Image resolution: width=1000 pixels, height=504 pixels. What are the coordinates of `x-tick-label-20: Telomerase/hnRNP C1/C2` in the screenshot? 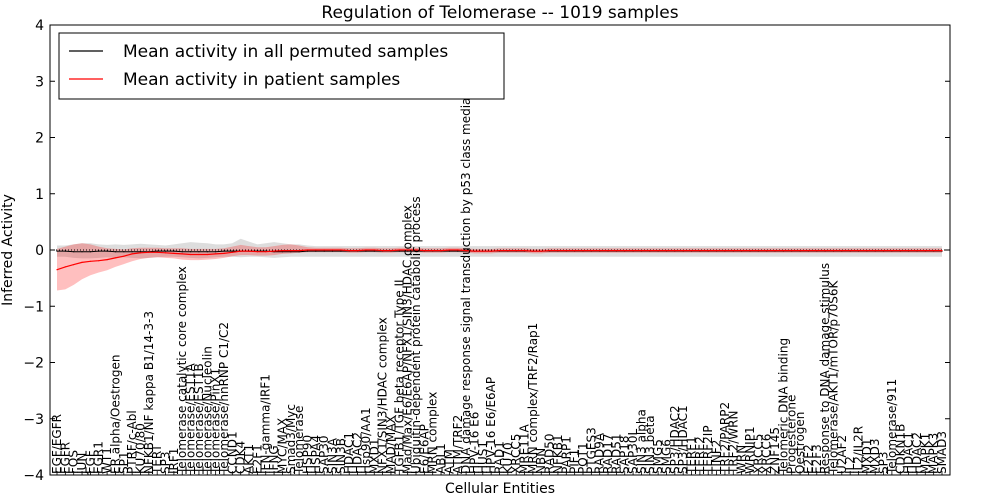 It's located at (224, 398).